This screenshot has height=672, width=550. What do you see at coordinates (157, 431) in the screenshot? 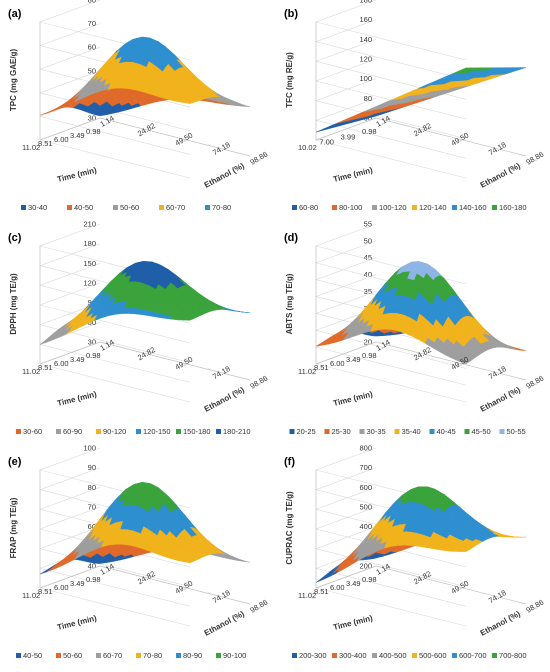
I see `legend-label: 120-150` at bounding box center [157, 431].